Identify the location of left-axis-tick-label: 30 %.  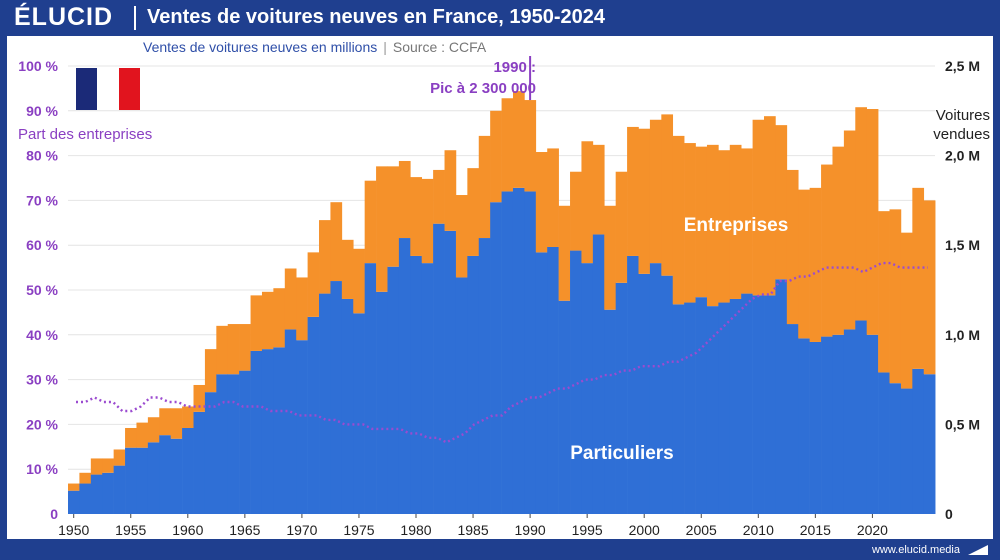
(42, 380).